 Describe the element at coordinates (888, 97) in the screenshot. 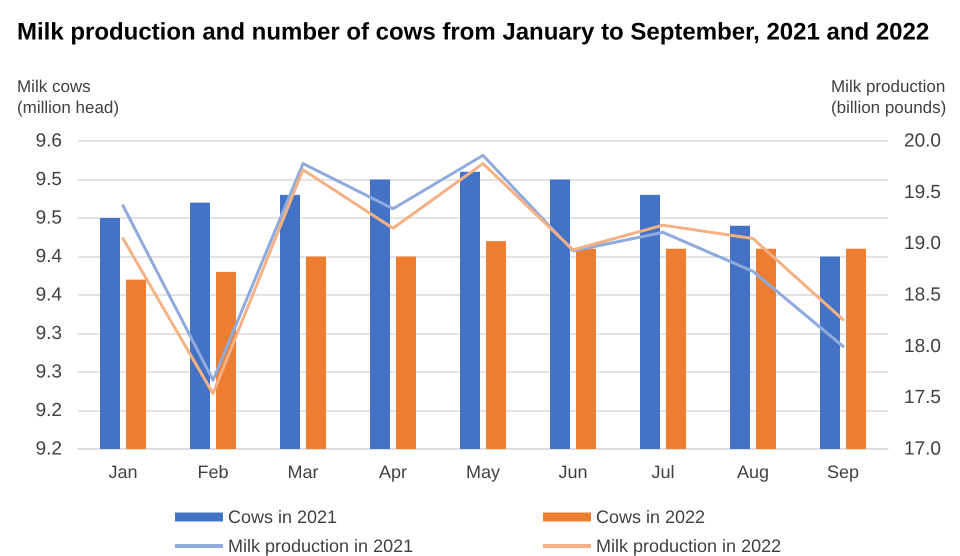

I see `y2-axis-title: Milk production (billion pounds)` at that location.